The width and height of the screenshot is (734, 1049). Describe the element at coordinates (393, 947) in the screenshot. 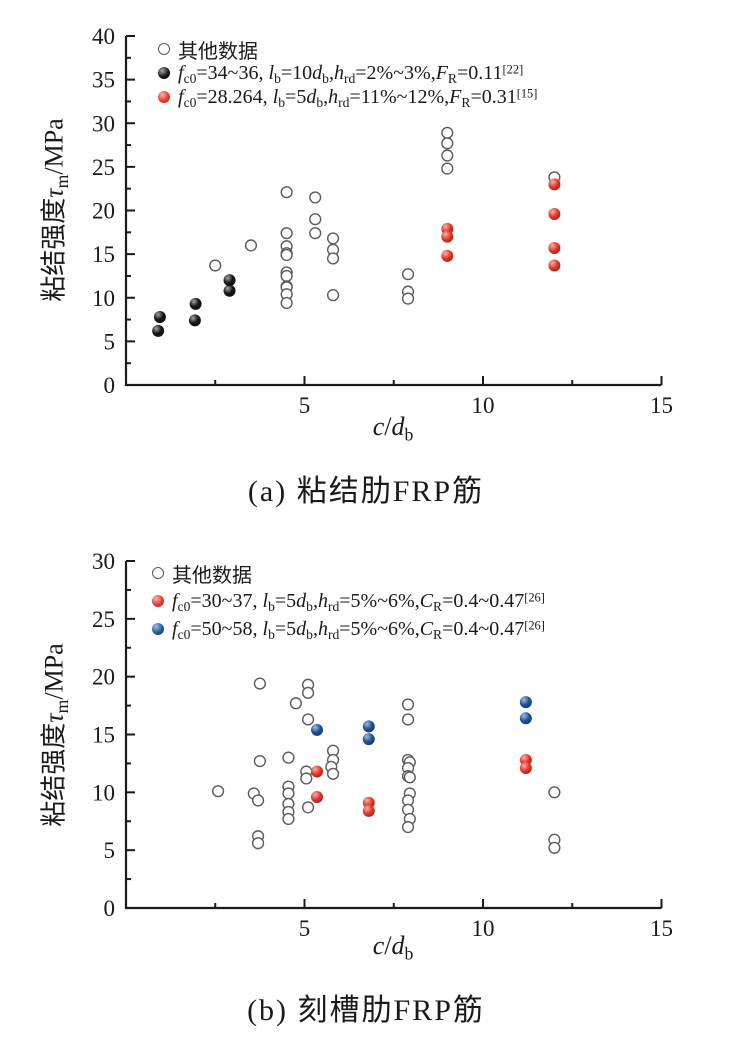

I see `x-axis-label-b: c/db` at that location.